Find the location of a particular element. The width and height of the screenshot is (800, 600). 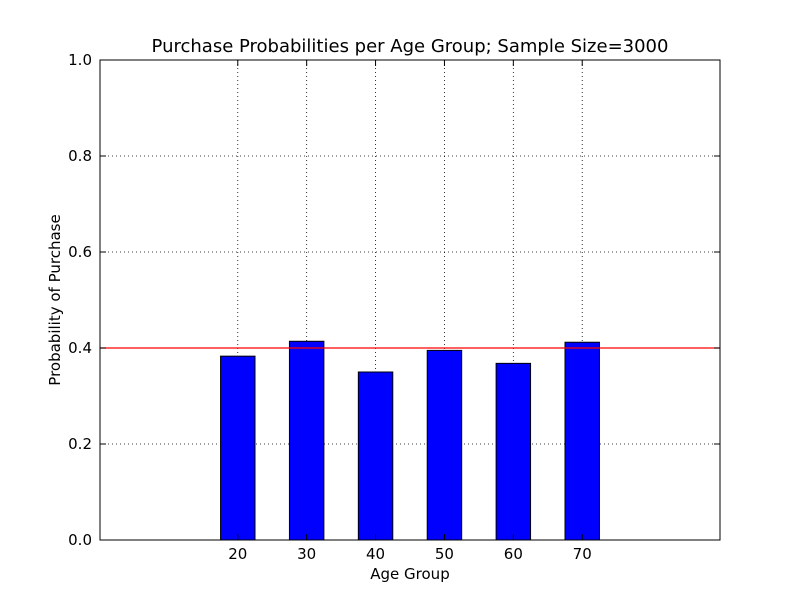

y-tick-label: 0.2 is located at coordinates (80, 444).